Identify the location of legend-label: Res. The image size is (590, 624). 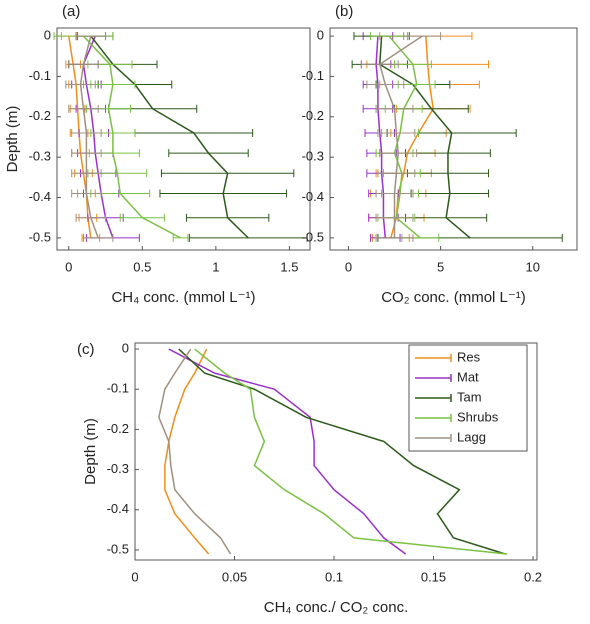
(469, 356).